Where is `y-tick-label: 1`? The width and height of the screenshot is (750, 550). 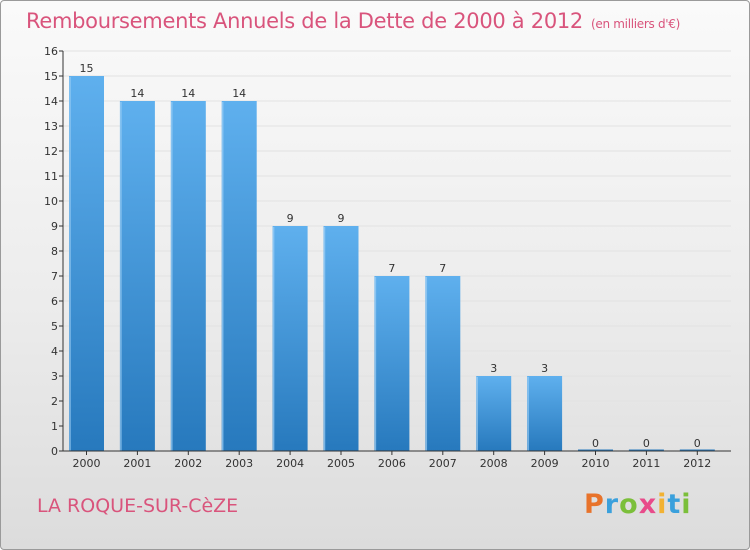 y-tick-label: 1 is located at coordinates (54, 426).